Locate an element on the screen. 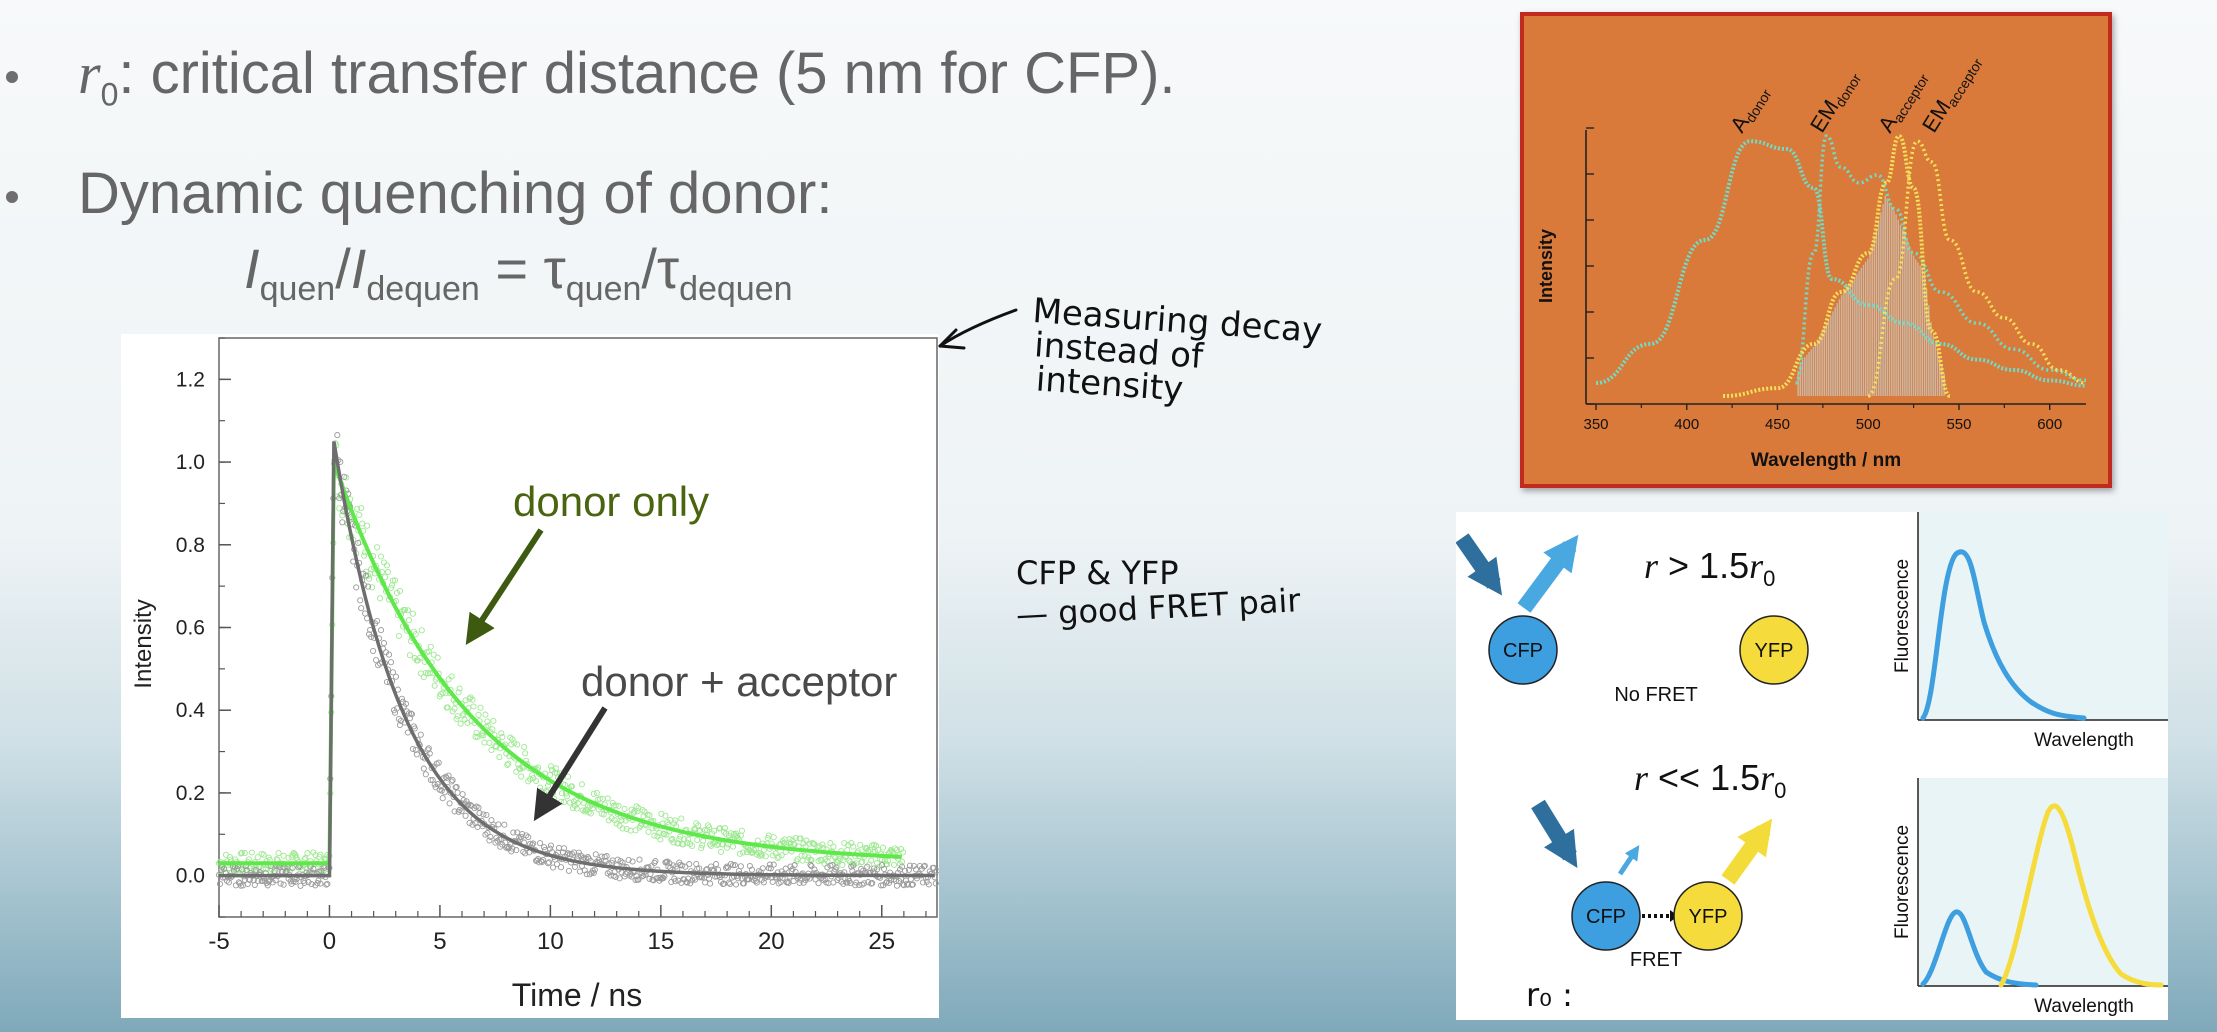 The width and height of the screenshot is (2217, 1032). mini-plot-top-xlabel: Wavelength is located at coordinates (2084, 740).